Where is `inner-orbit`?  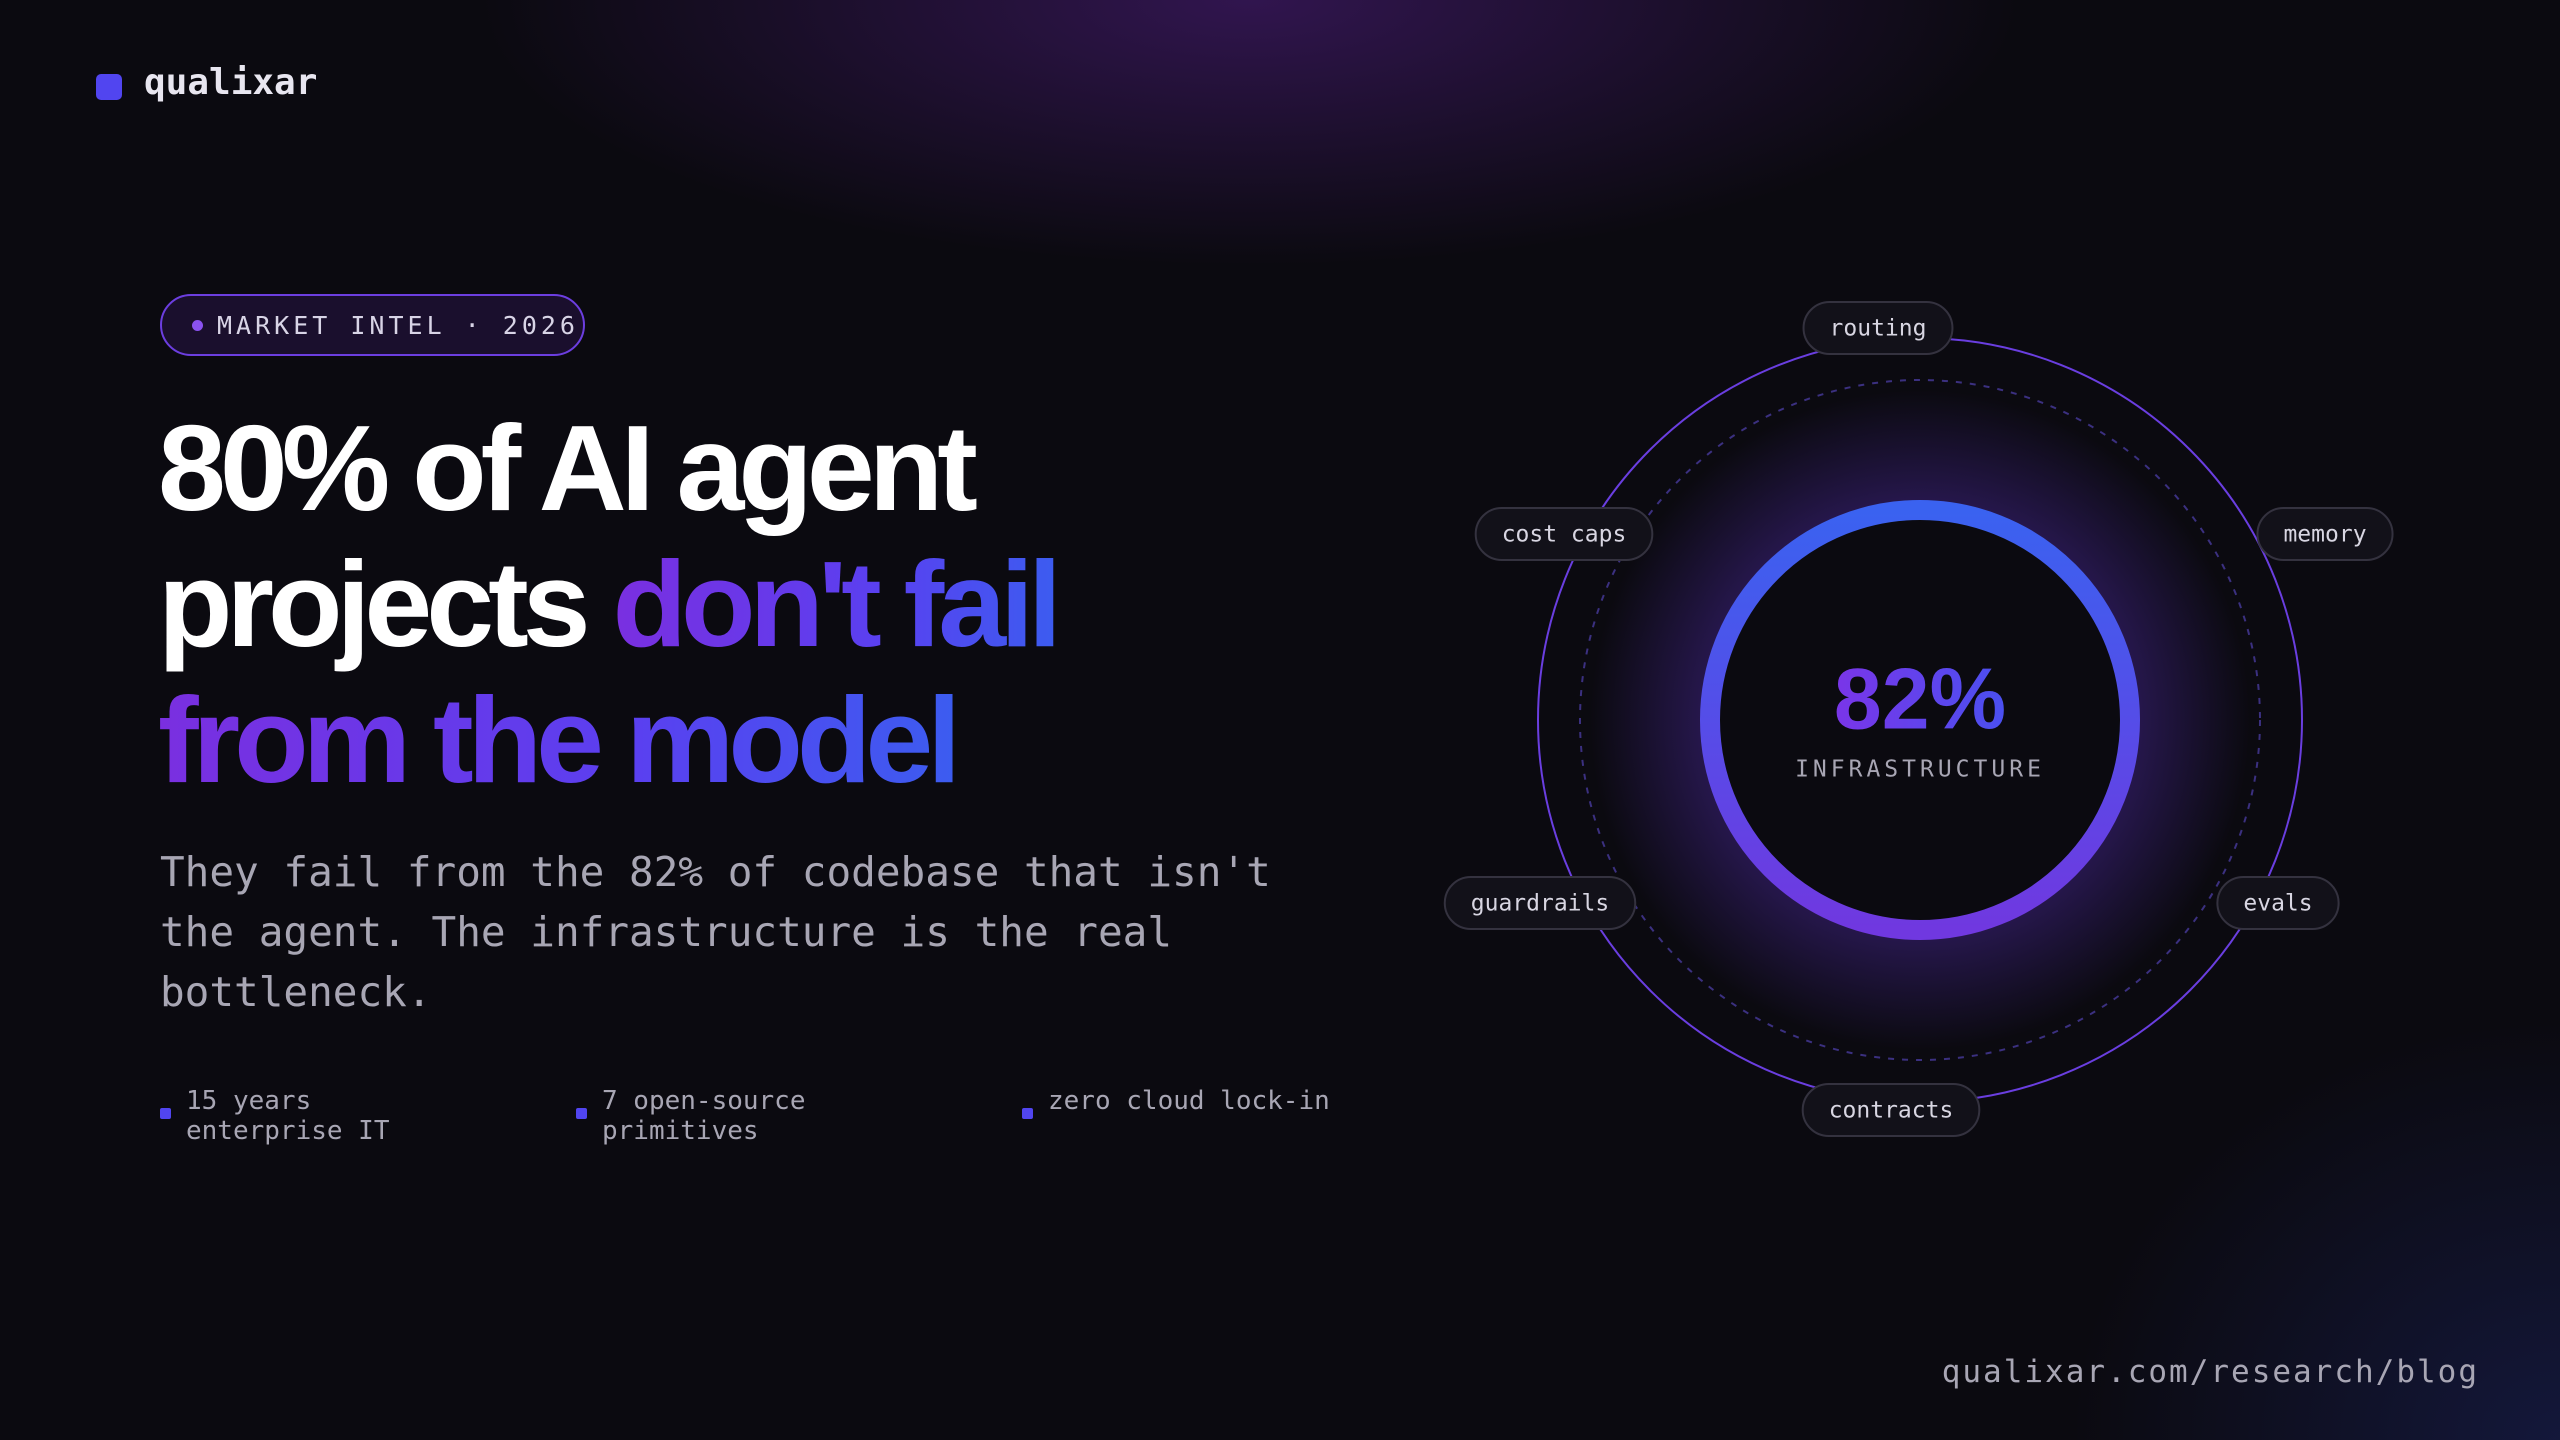 inner-orbit is located at coordinates (1920, 720).